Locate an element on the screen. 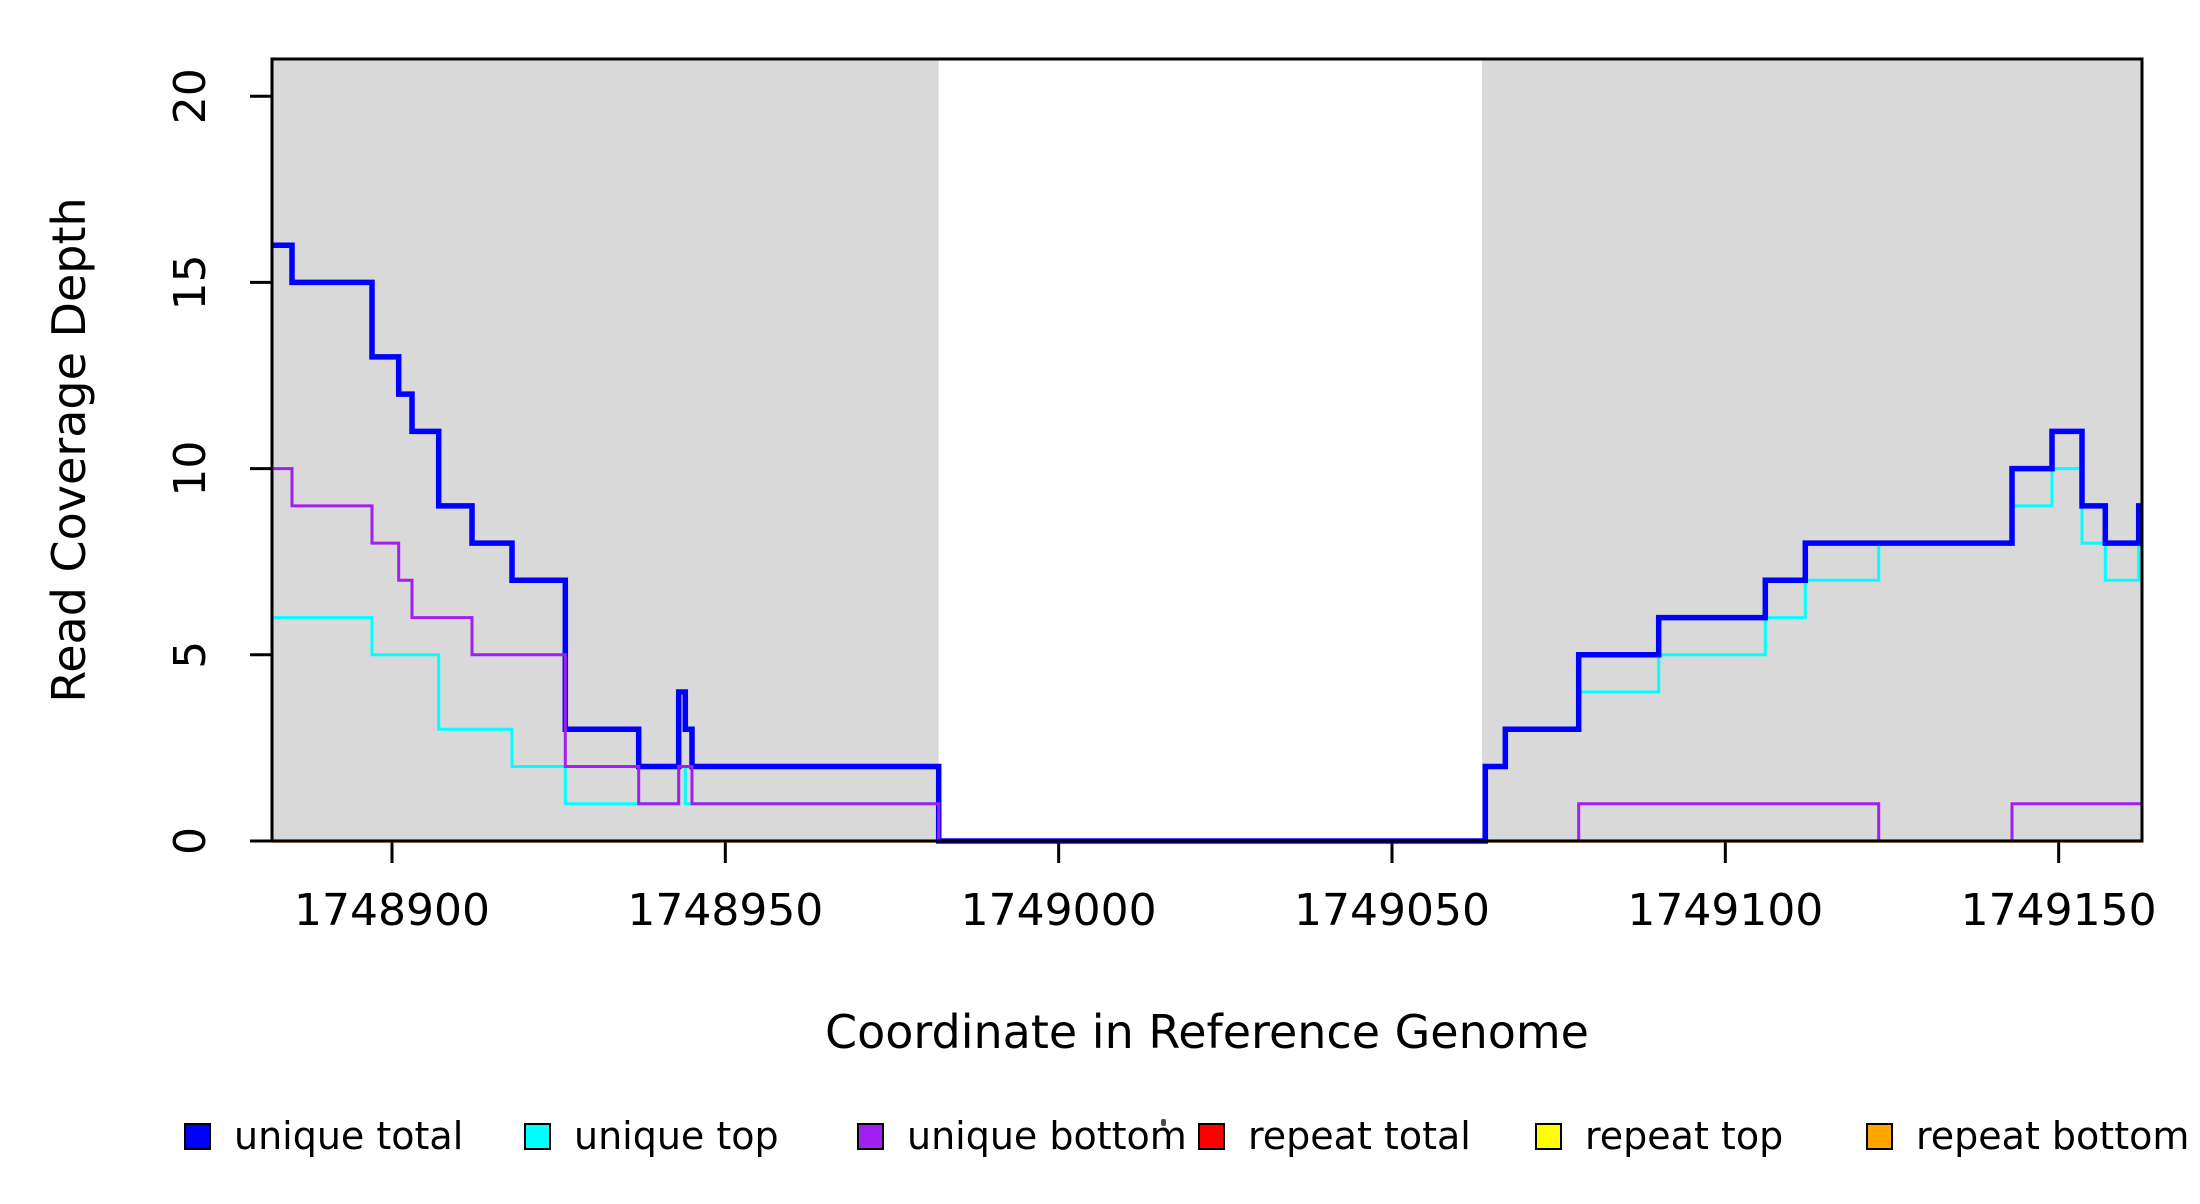  x-tick-label: 1749100 is located at coordinates (1725, 910).